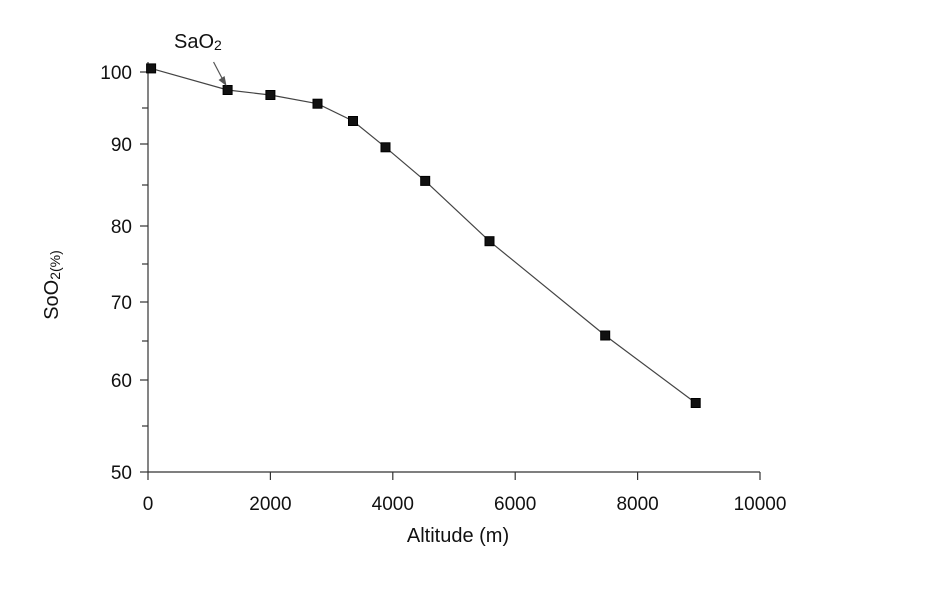 Image resolution: width=941 pixels, height=593 pixels. Describe the element at coordinates (222, 81) in the screenshot. I see `annotation-arrow-head` at that location.